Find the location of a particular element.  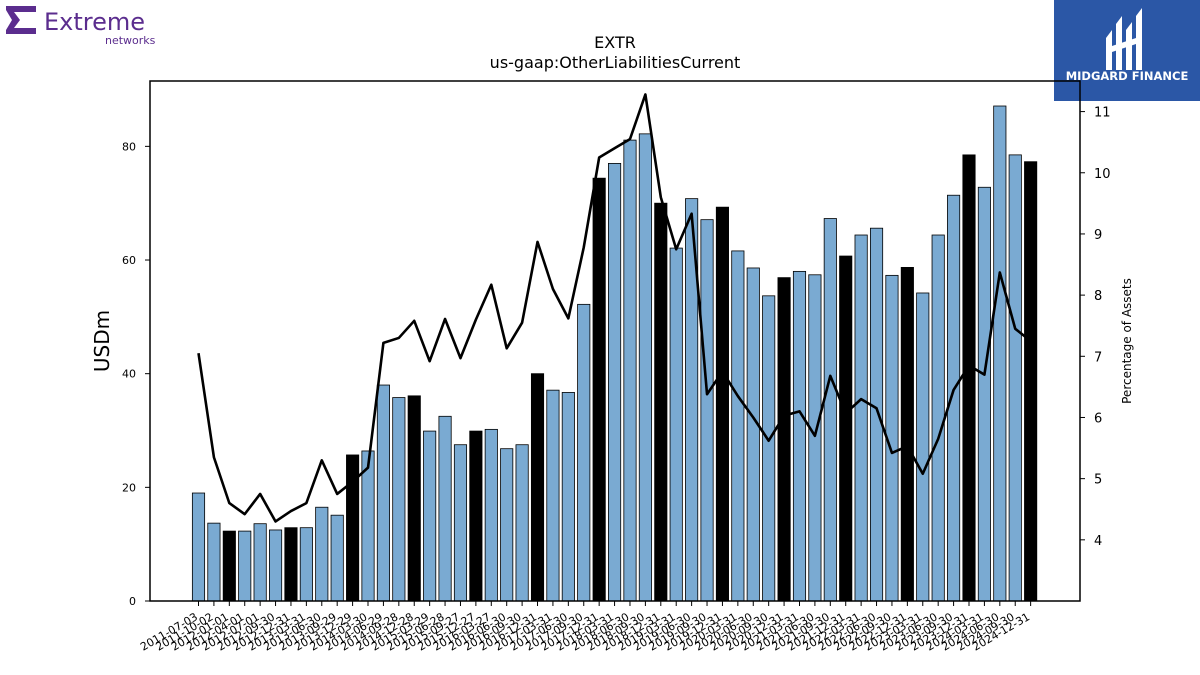

y-tick-label: 80 is located at coordinates (129, 146).